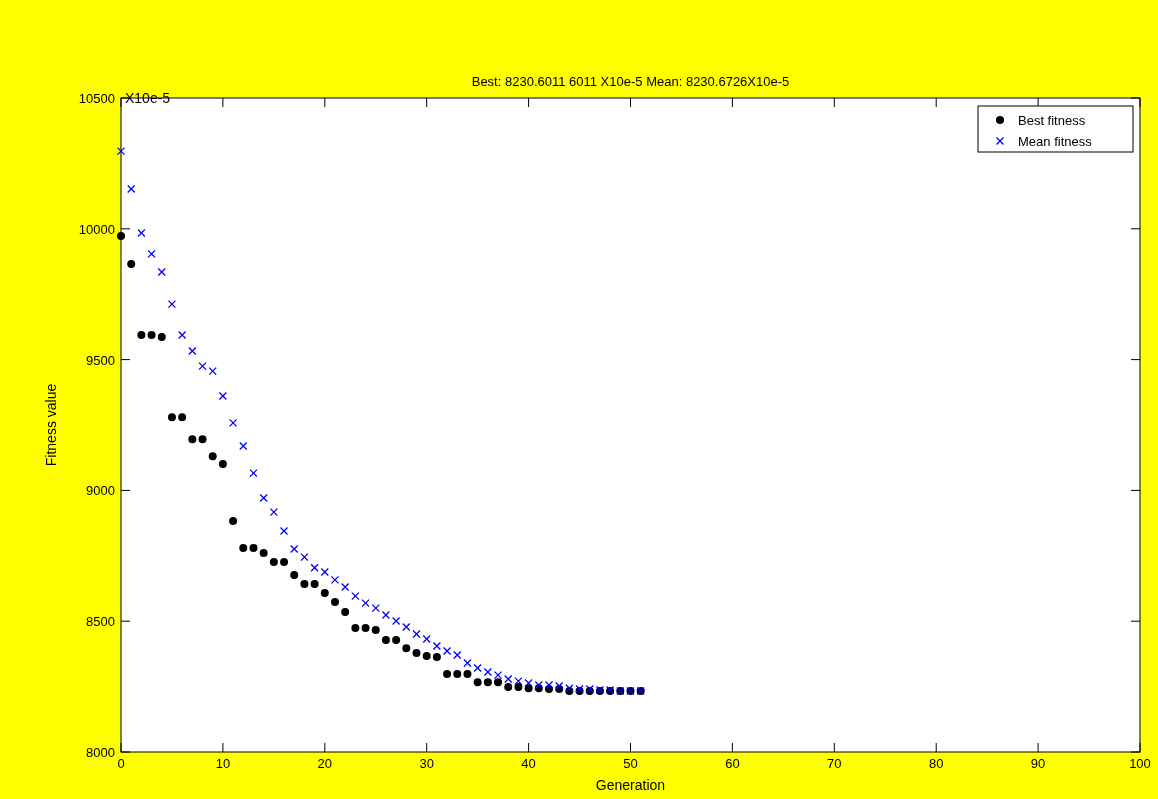 The width and height of the screenshot is (1158, 799). I want to click on x-tick-label: 90, so click(1038, 763).